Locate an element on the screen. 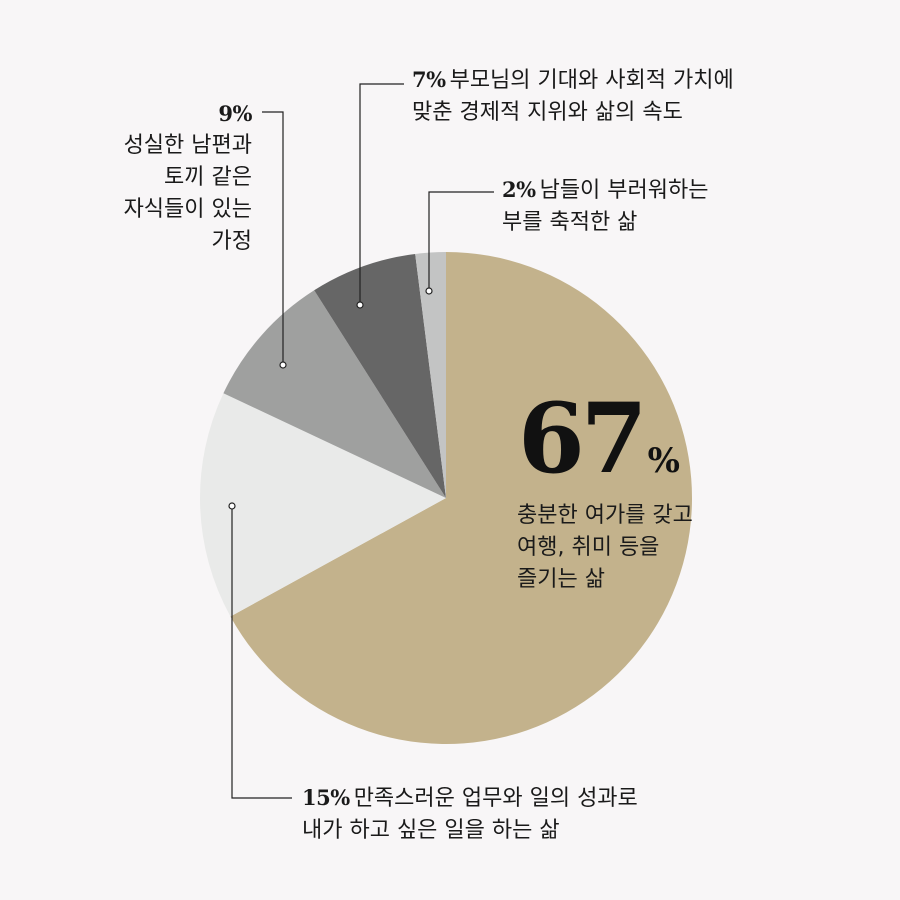 The width and height of the screenshot is (900, 900). leader-line-family is located at coordinates (274, 240).